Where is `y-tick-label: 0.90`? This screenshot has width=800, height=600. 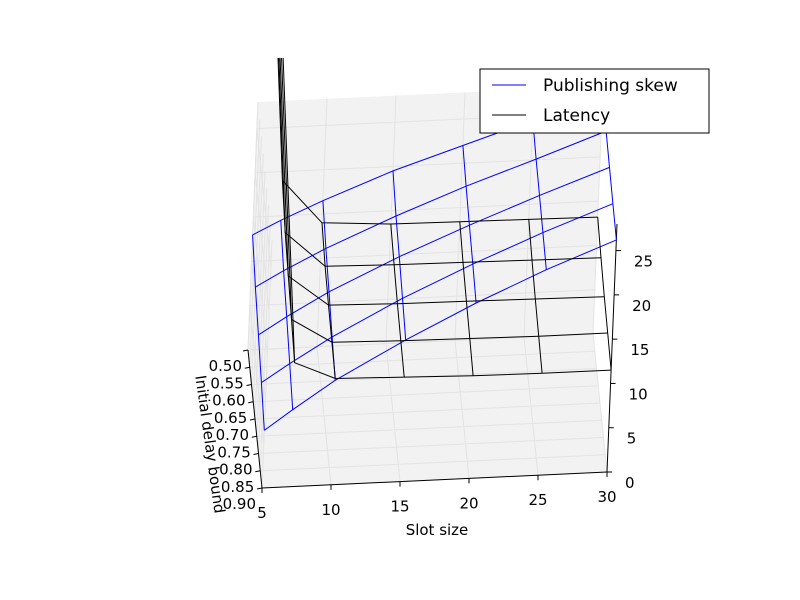 y-tick-label: 0.90 is located at coordinates (239, 504).